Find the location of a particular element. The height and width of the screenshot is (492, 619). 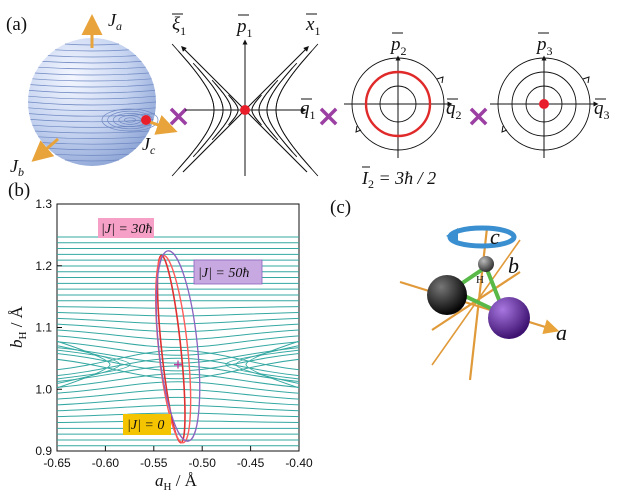

orbit-3-mid is located at coordinates (544, 104).